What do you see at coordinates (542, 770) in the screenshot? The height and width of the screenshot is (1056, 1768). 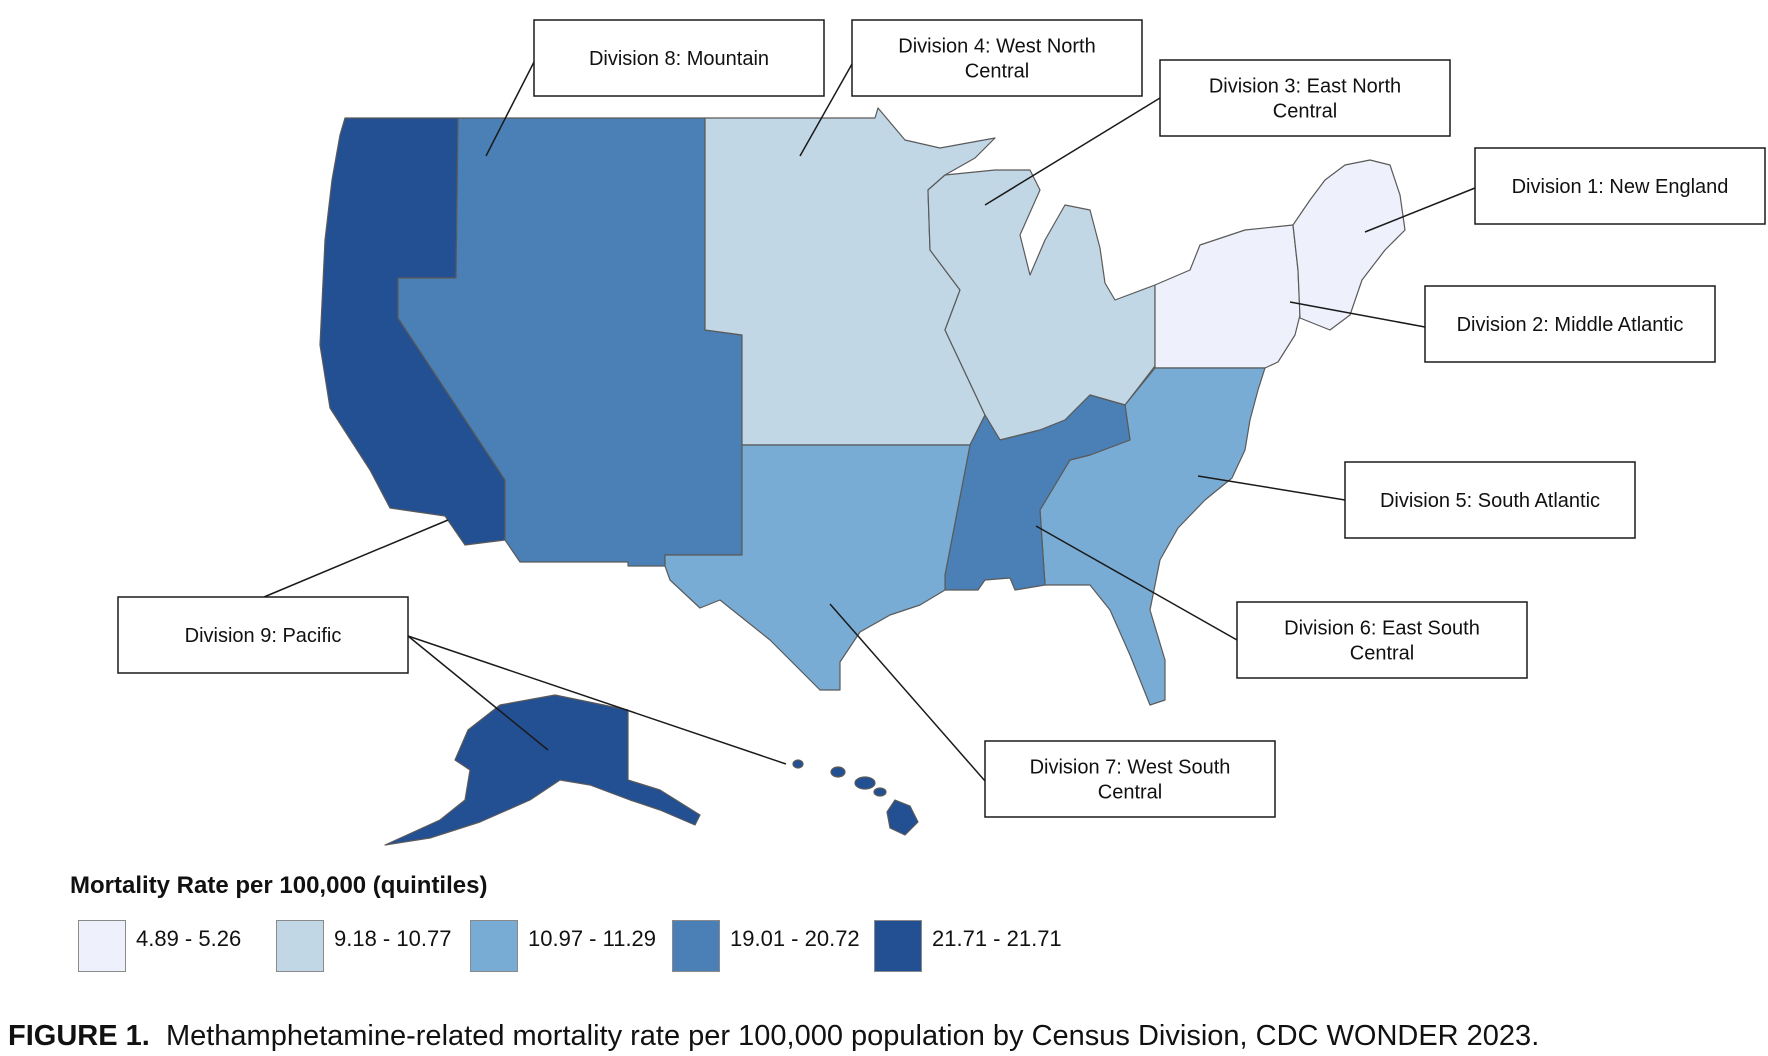 I see `region-alaska` at bounding box center [542, 770].